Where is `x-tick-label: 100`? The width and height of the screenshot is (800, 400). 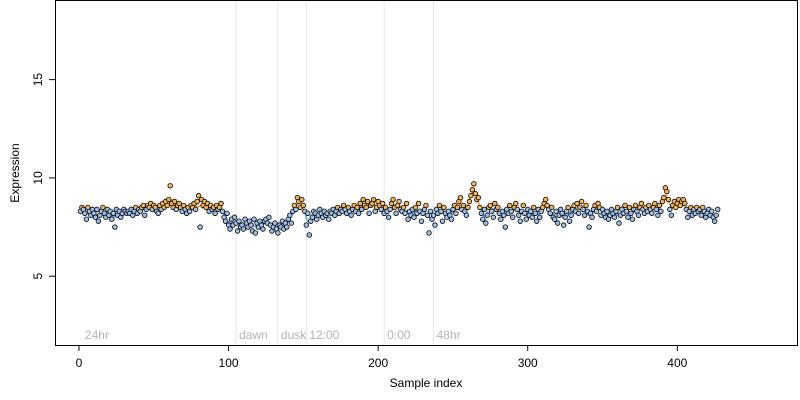
x-tick-label: 100 is located at coordinates (229, 363).